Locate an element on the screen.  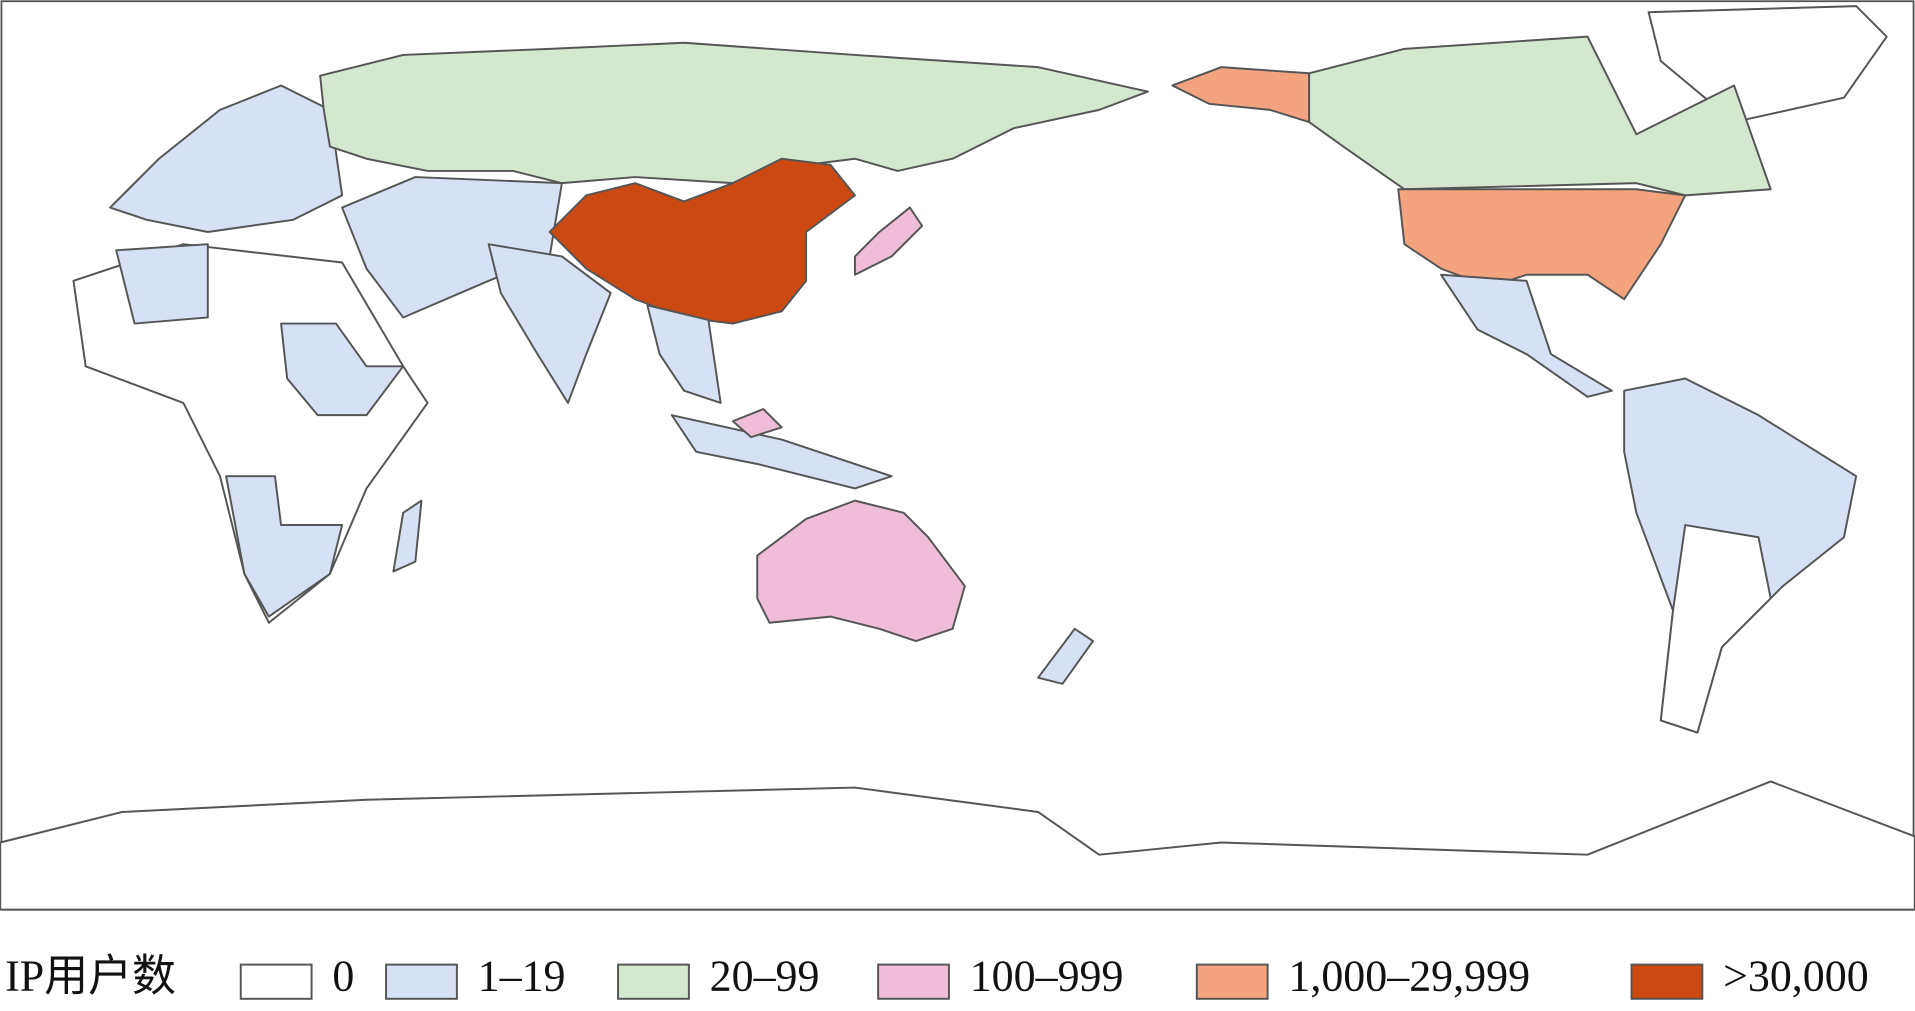
russia is located at coordinates (734, 113).